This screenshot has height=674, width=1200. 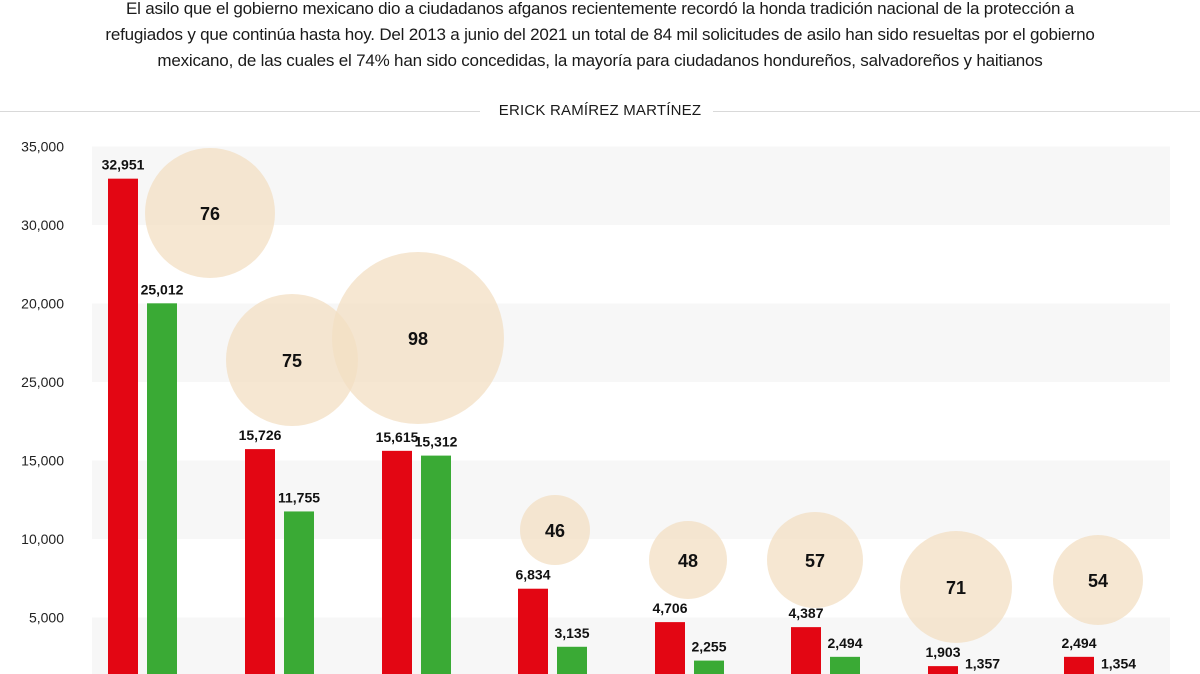 What do you see at coordinates (299, 497) in the screenshot?
I see `value-label-granted: 11,755` at bounding box center [299, 497].